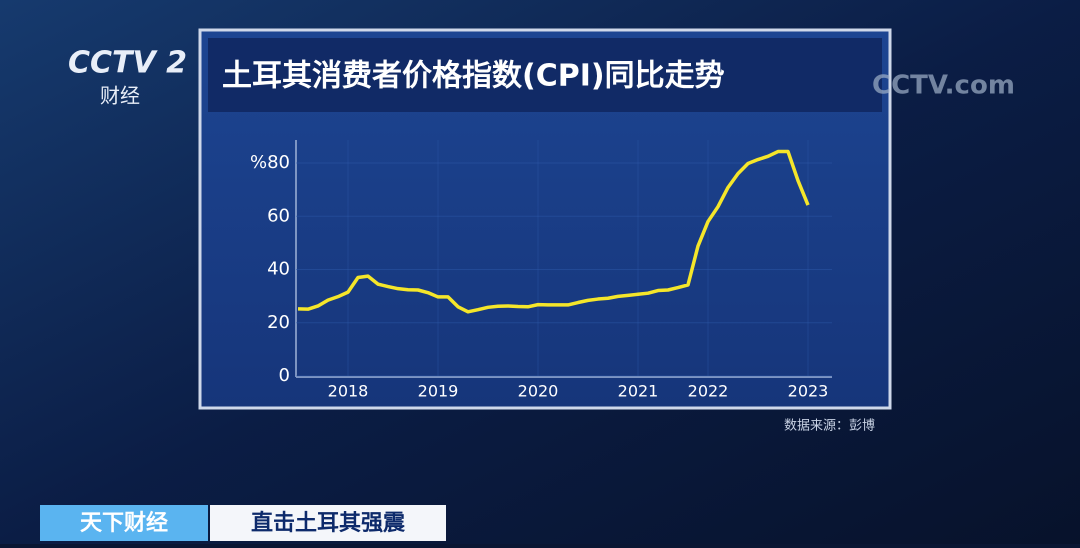 The width and height of the screenshot is (1080, 548). What do you see at coordinates (278, 215) in the screenshot?
I see `y-tick-label: 60` at bounding box center [278, 215].